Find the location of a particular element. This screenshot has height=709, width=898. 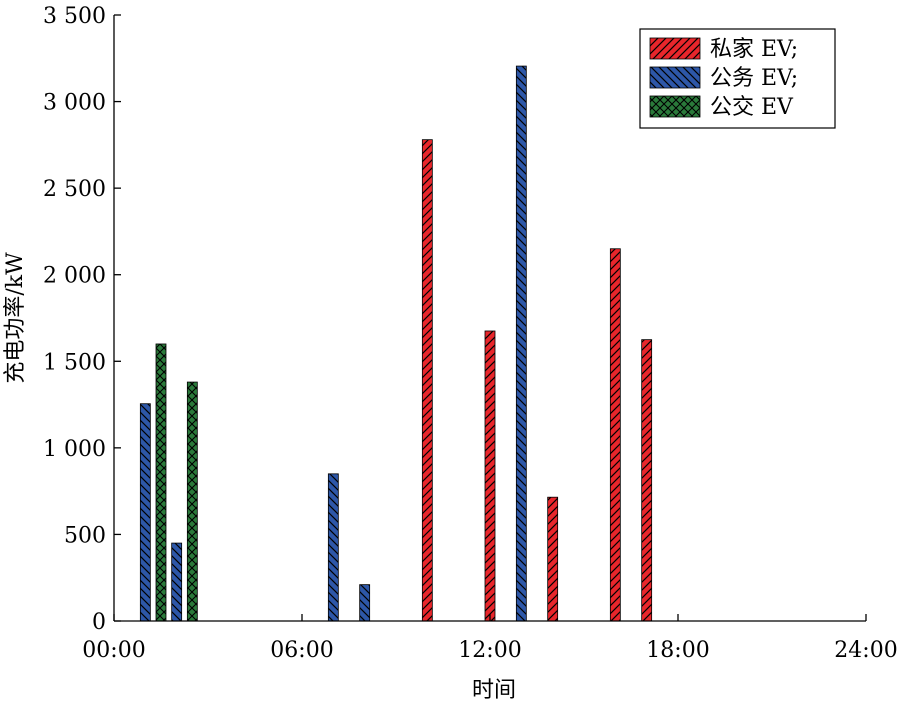

y-tick-label: 2 000 is located at coordinates (74, 276).